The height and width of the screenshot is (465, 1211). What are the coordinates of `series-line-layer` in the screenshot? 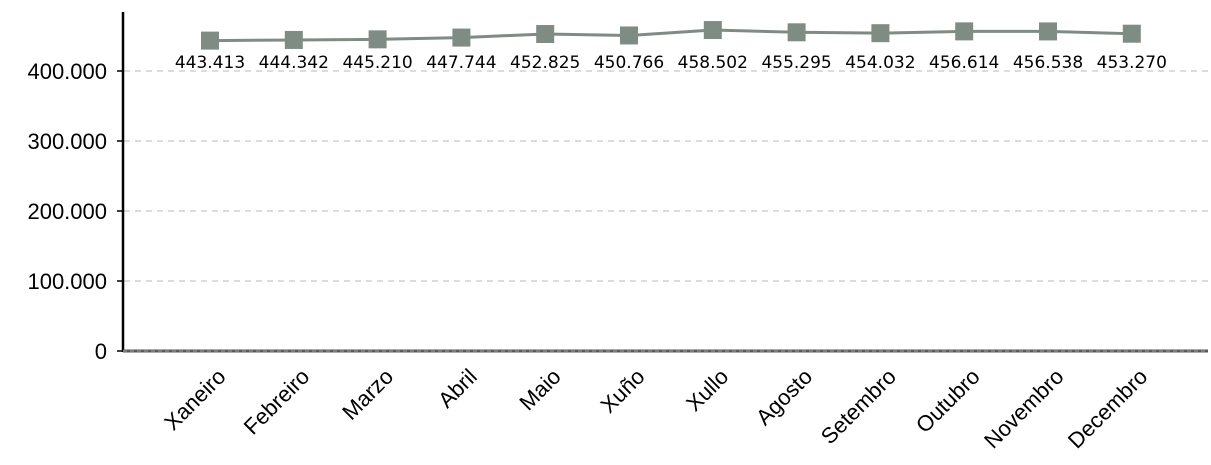 It's located at (671, 35).